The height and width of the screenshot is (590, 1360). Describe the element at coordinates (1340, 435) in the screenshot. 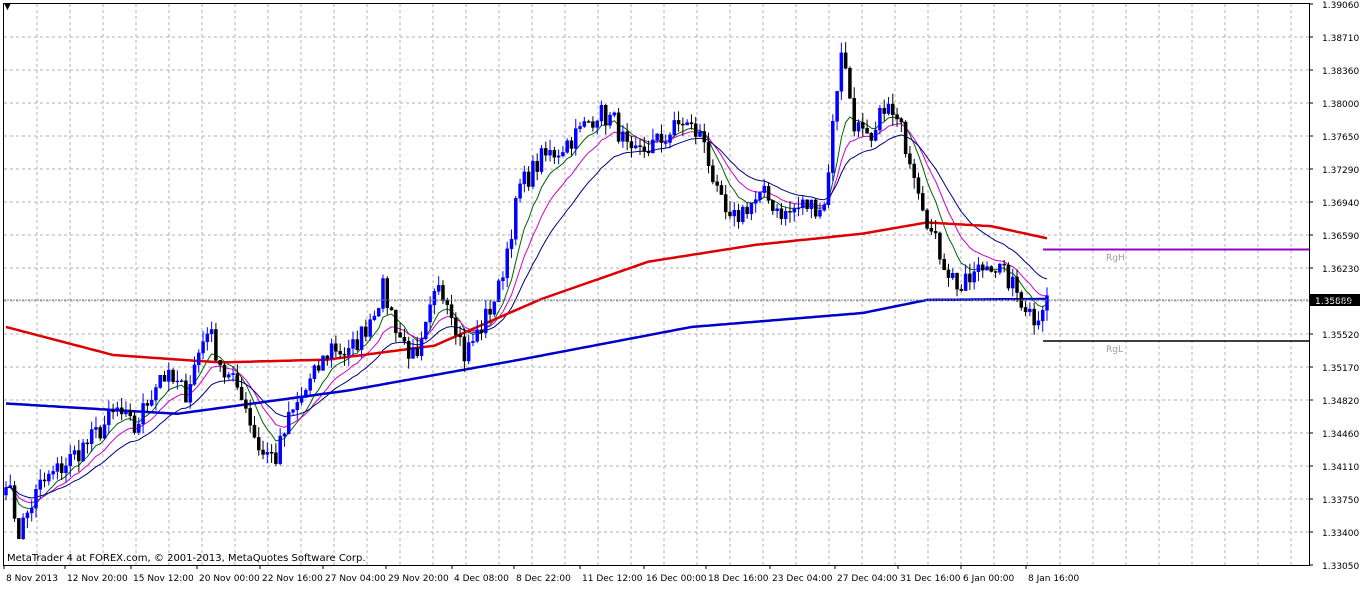

I see `y-tick-label: 1.34460` at that location.